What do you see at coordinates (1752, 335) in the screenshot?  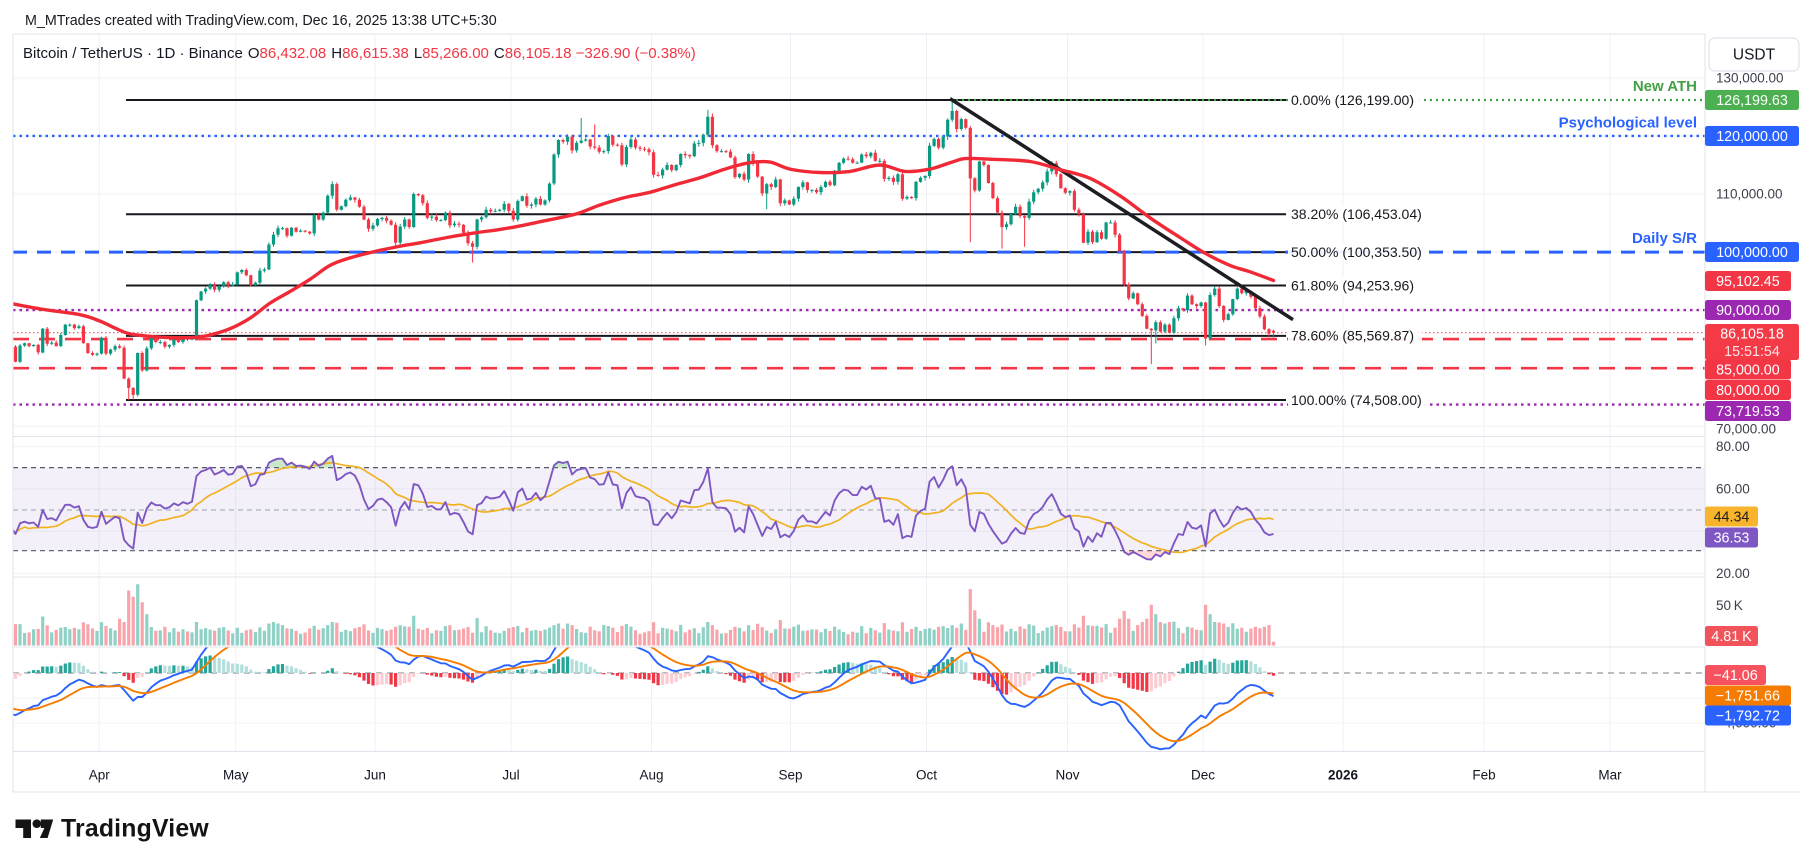 I see `svg-text: 86,105.18` at bounding box center [1752, 335].